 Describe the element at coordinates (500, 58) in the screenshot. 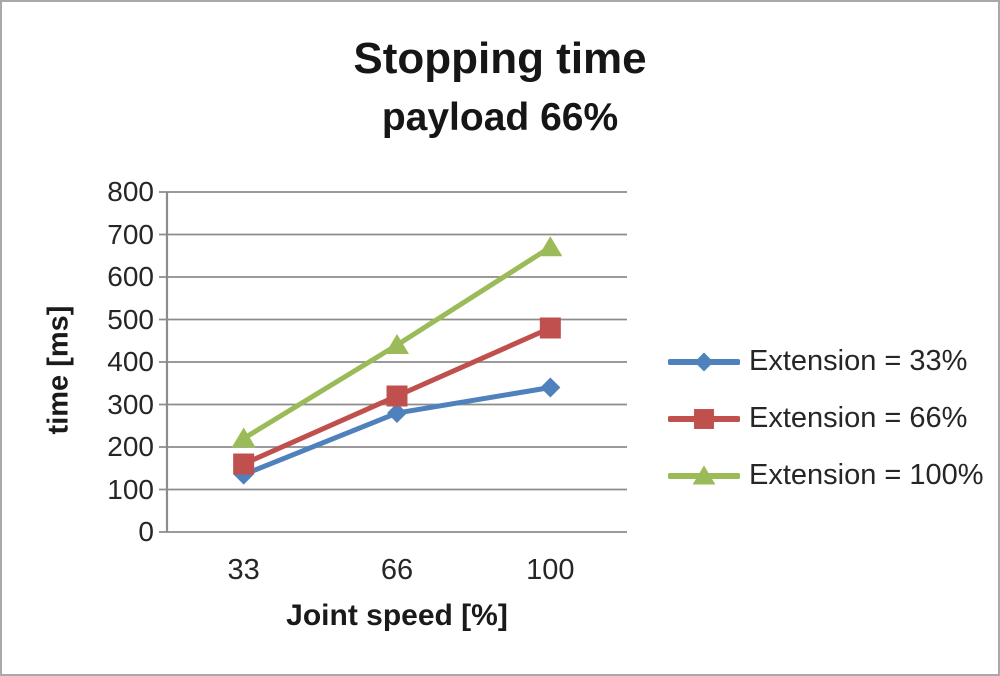

I see `chart-title: Stopping time` at that location.